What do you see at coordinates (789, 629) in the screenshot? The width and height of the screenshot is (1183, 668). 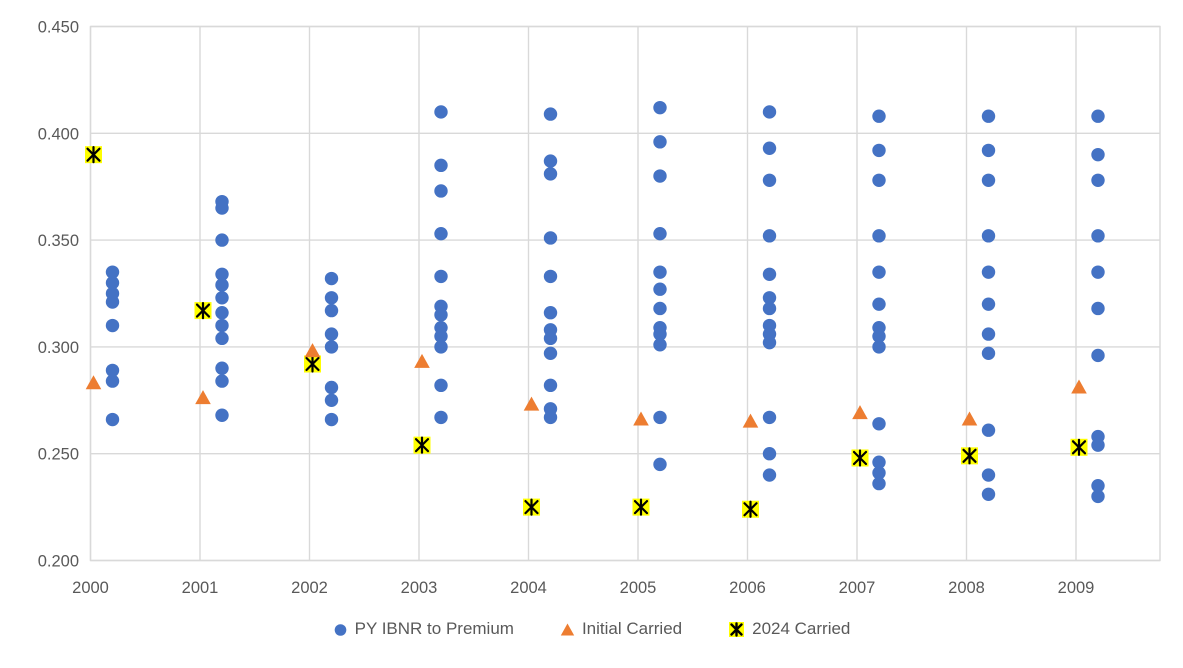 I see `legend-item-2024-carried: 2024 Carried` at bounding box center [789, 629].